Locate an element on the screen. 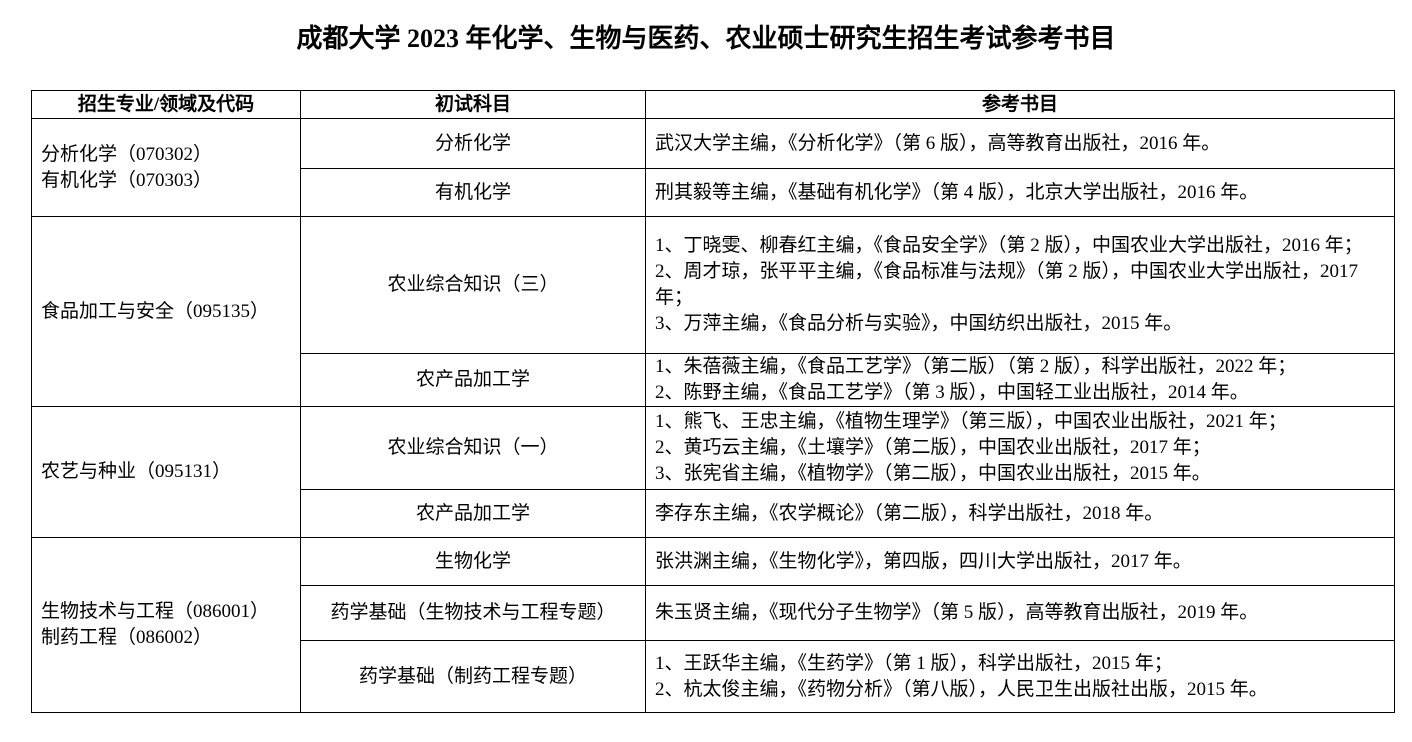 Image resolution: width=1412 pixels, height=742 pixels. books-cell: 朱玉贤主编，《现代分子生物学》（第 5 版），高等教育出版社，2019 年。 is located at coordinates (1020, 613).